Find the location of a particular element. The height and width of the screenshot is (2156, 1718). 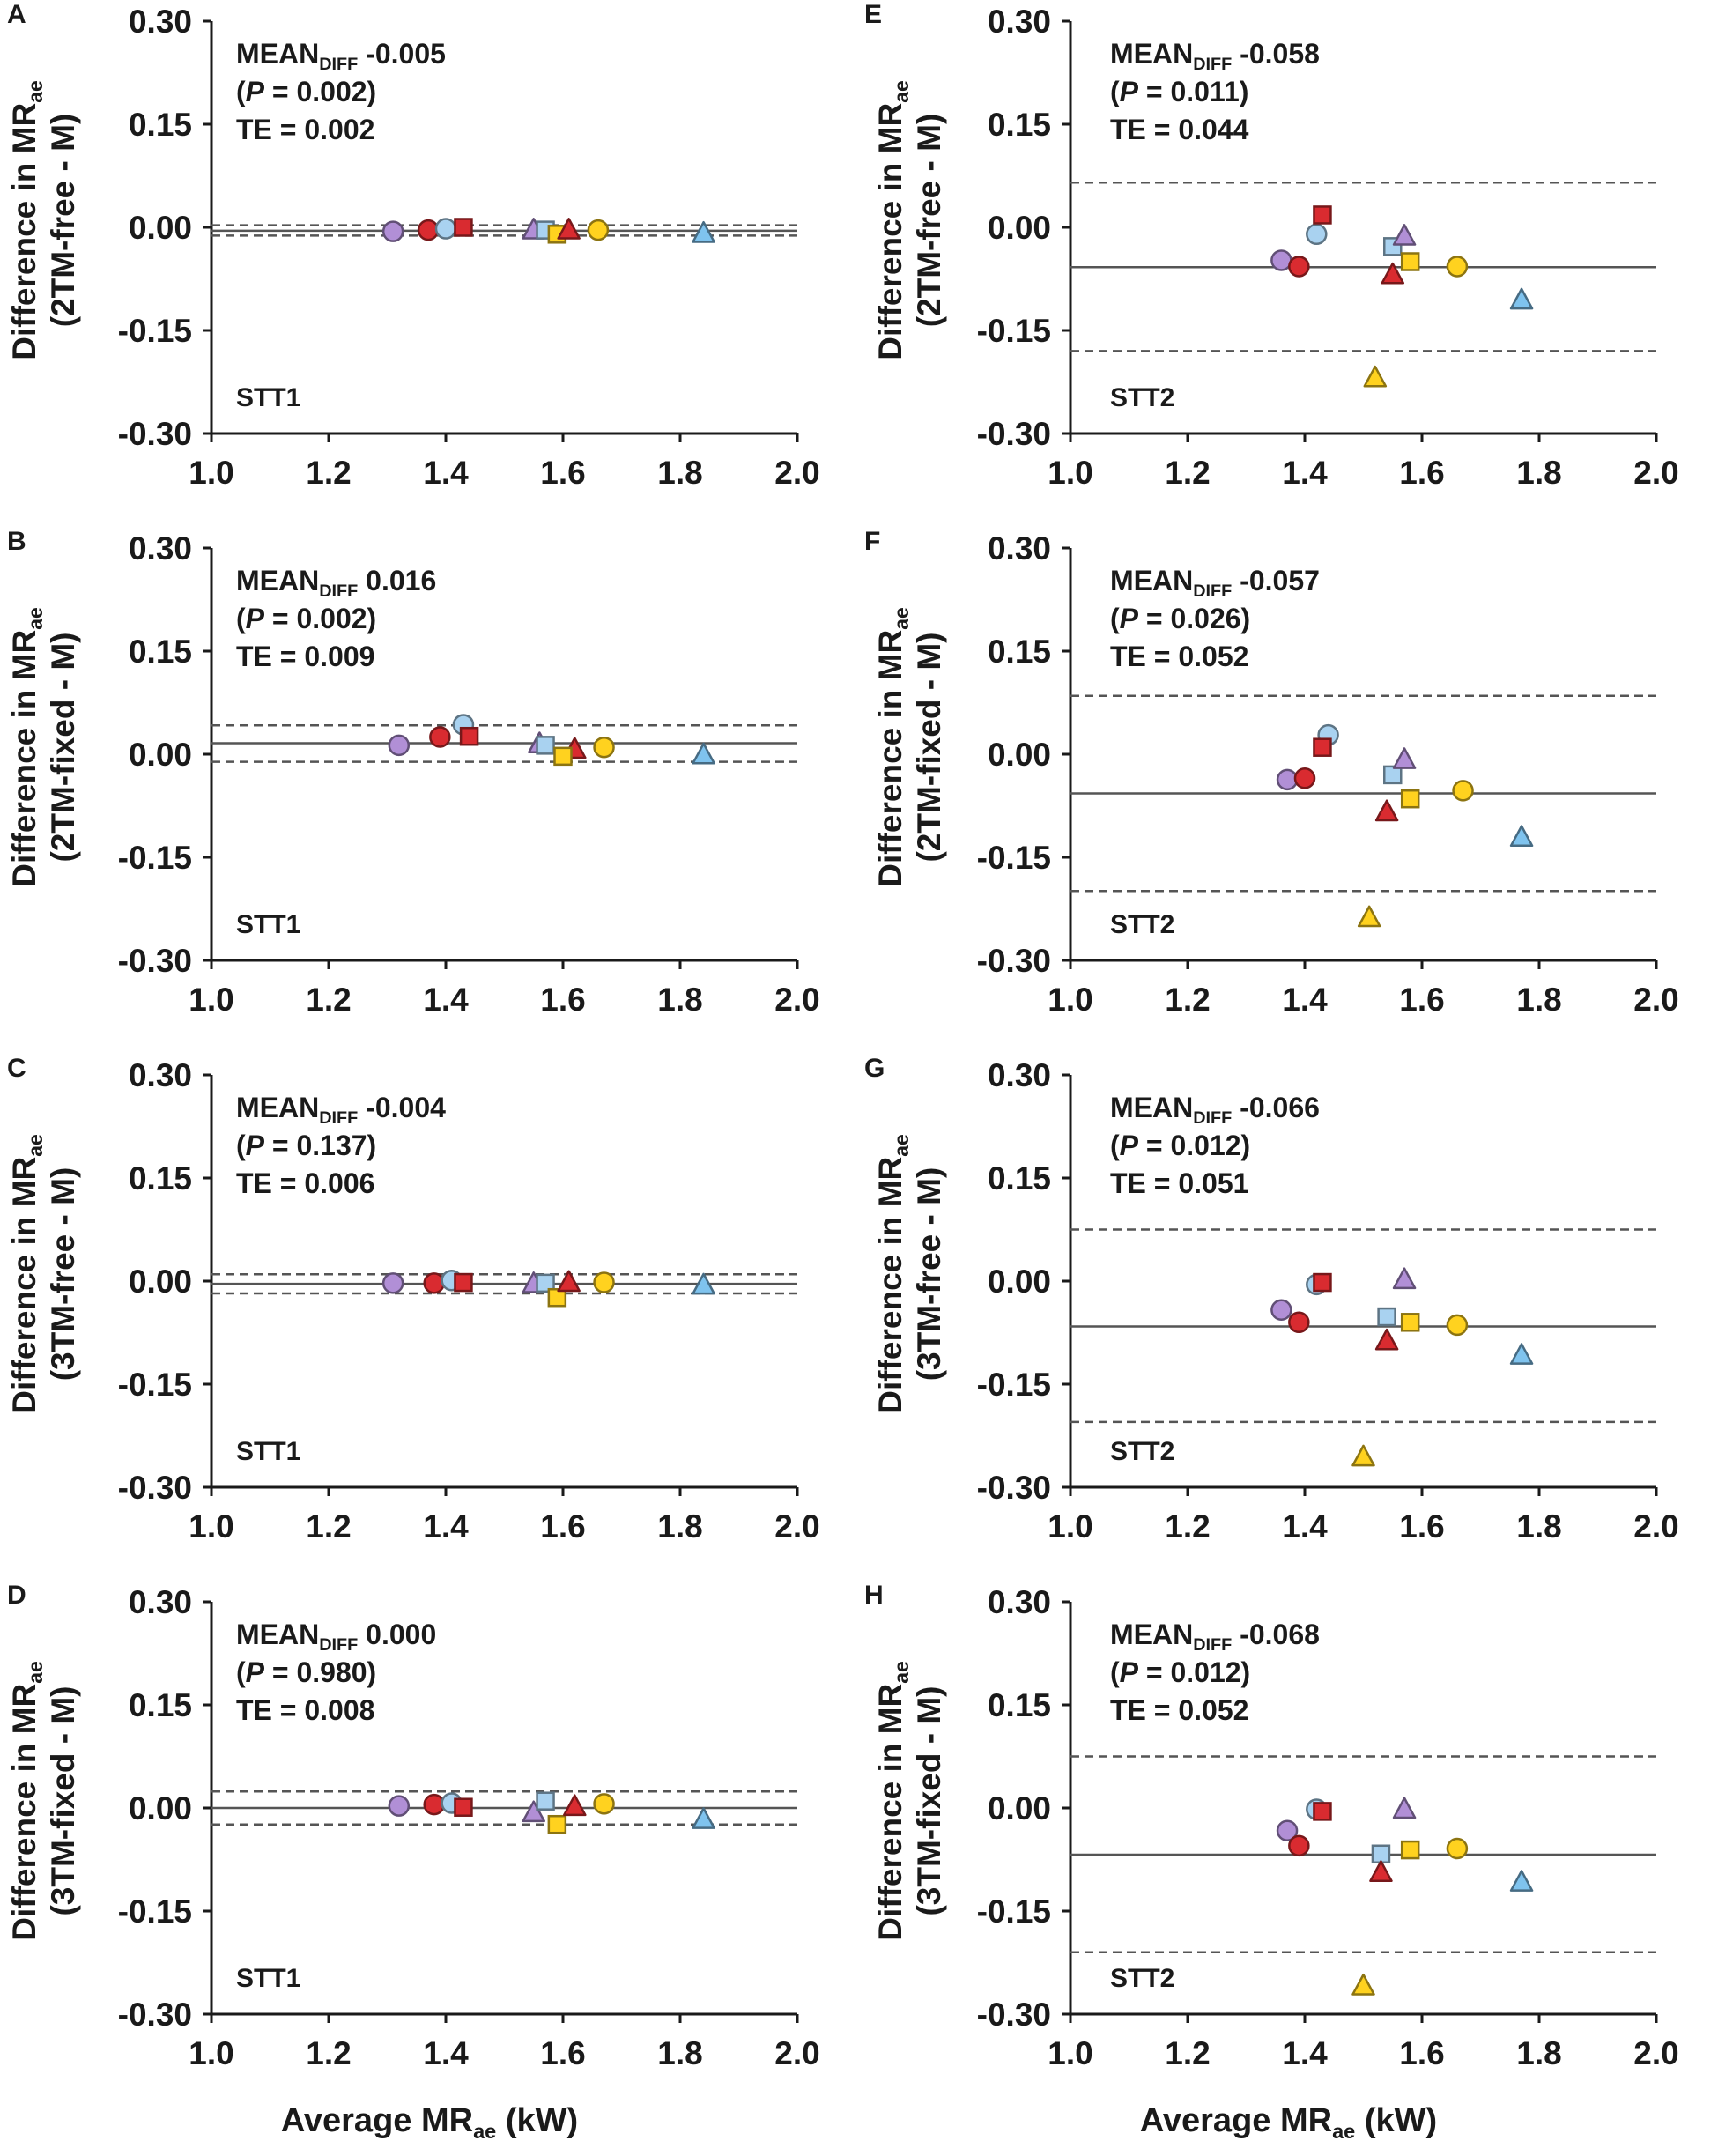

stats-annotation: MEANDIFF 0.000 (P = 0.980) TE = 0.008 is located at coordinates (336, 1673).